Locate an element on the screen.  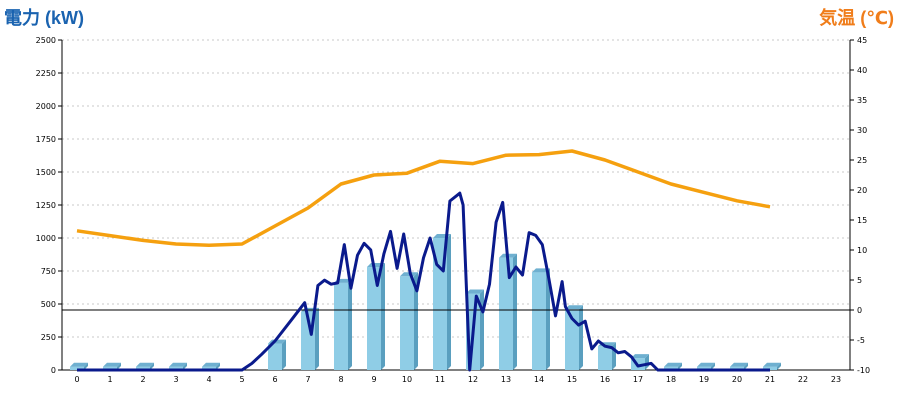
left-tick-label: 750 is located at coordinates (48, 271).